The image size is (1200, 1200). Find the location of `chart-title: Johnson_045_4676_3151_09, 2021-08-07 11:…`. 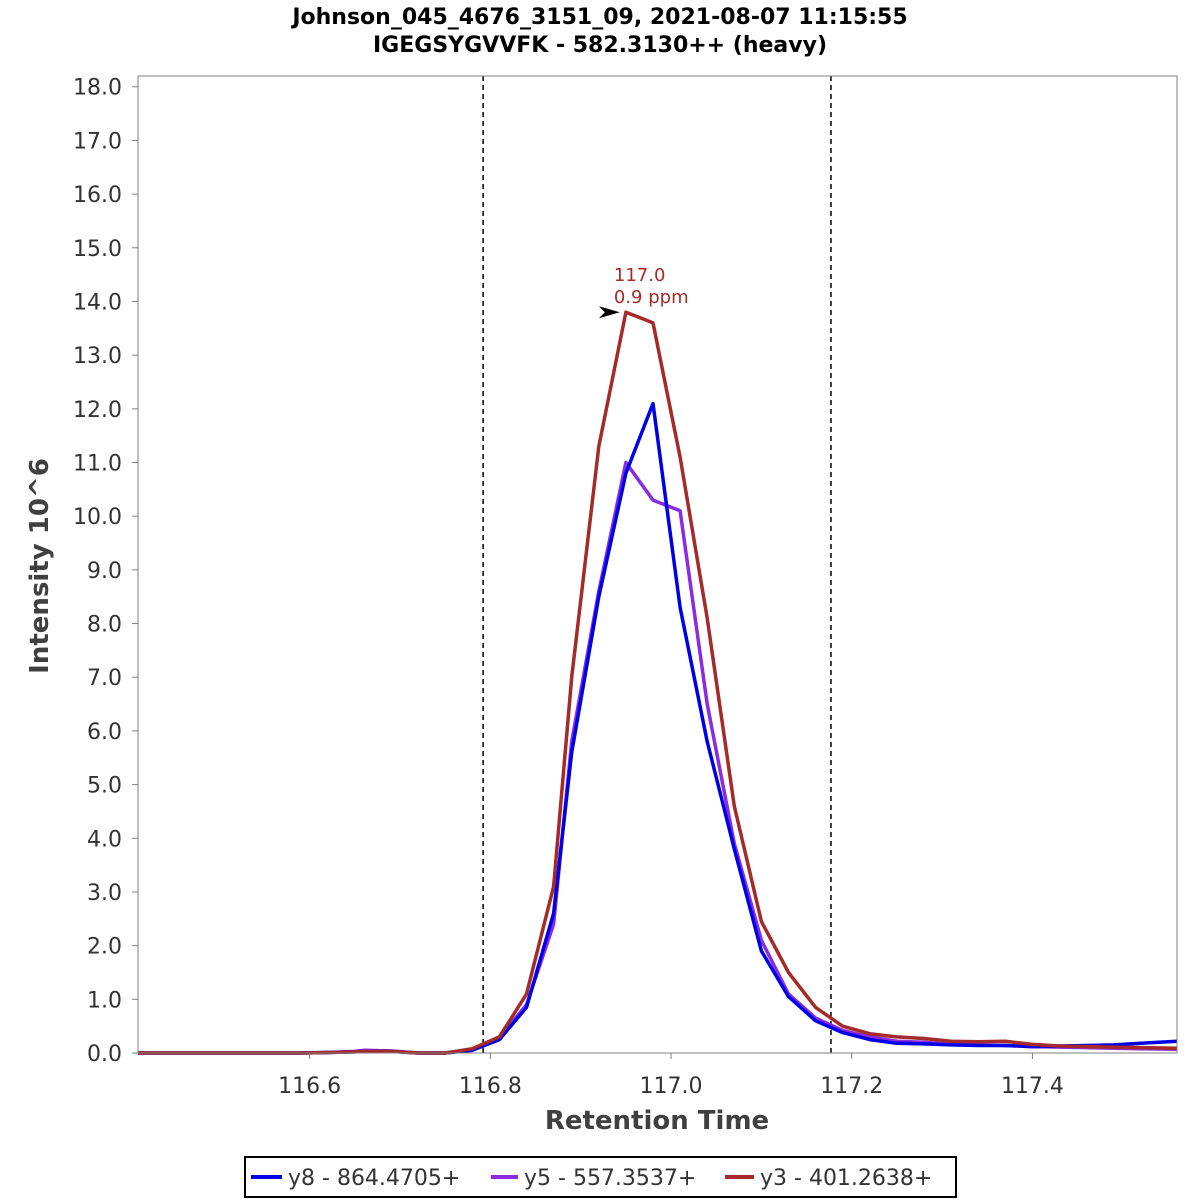

chart-title: Johnson_045_4676_3151_09, 2021-08-07 11:… is located at coordinates (598, 17).